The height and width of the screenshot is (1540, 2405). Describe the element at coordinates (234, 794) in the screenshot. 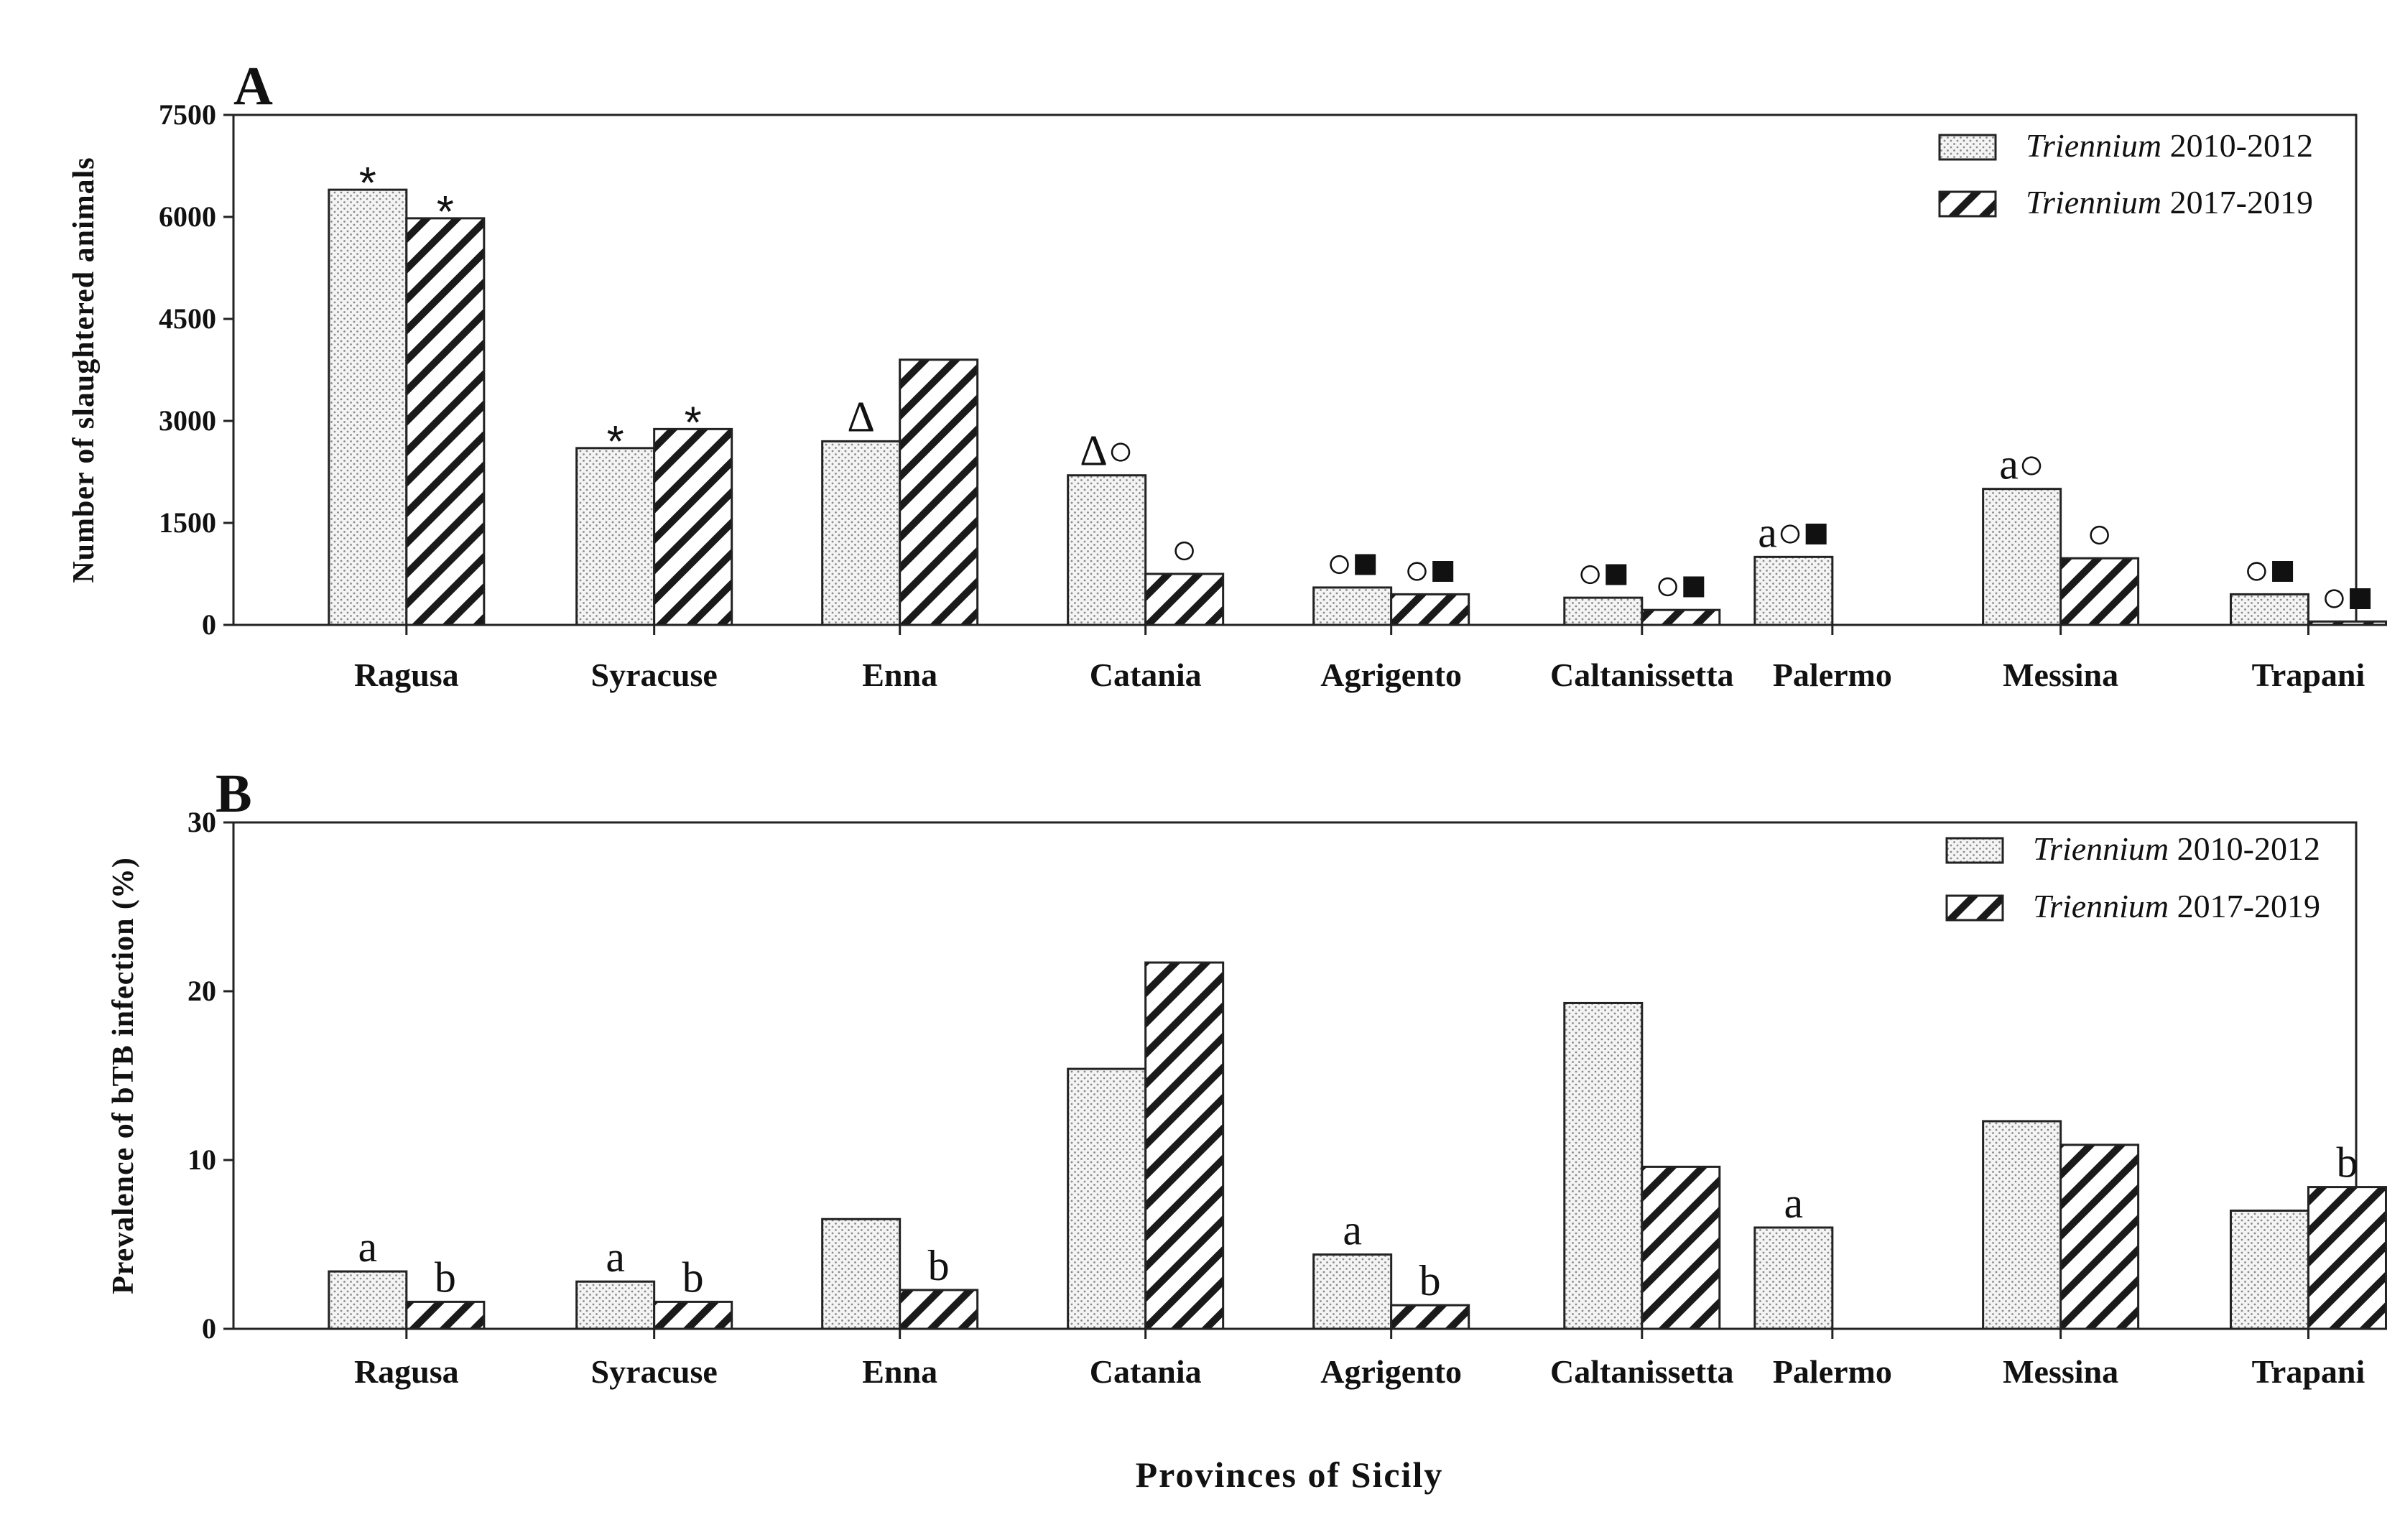

I see `panel-label: B` at that location.